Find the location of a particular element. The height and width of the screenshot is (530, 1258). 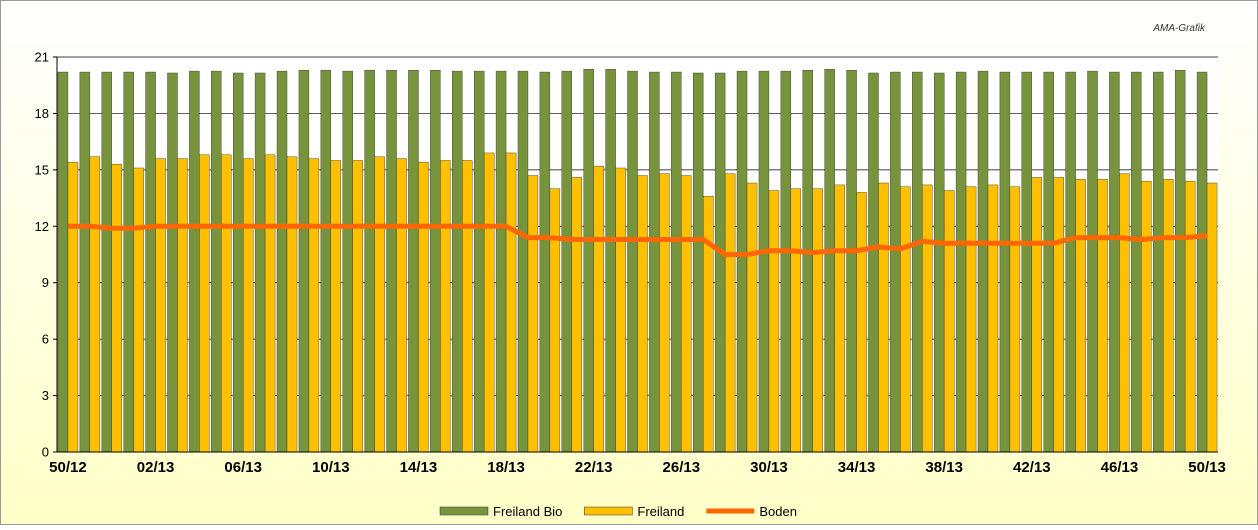

x-tick-label: 14/13 is located at coordinates (419, 467).